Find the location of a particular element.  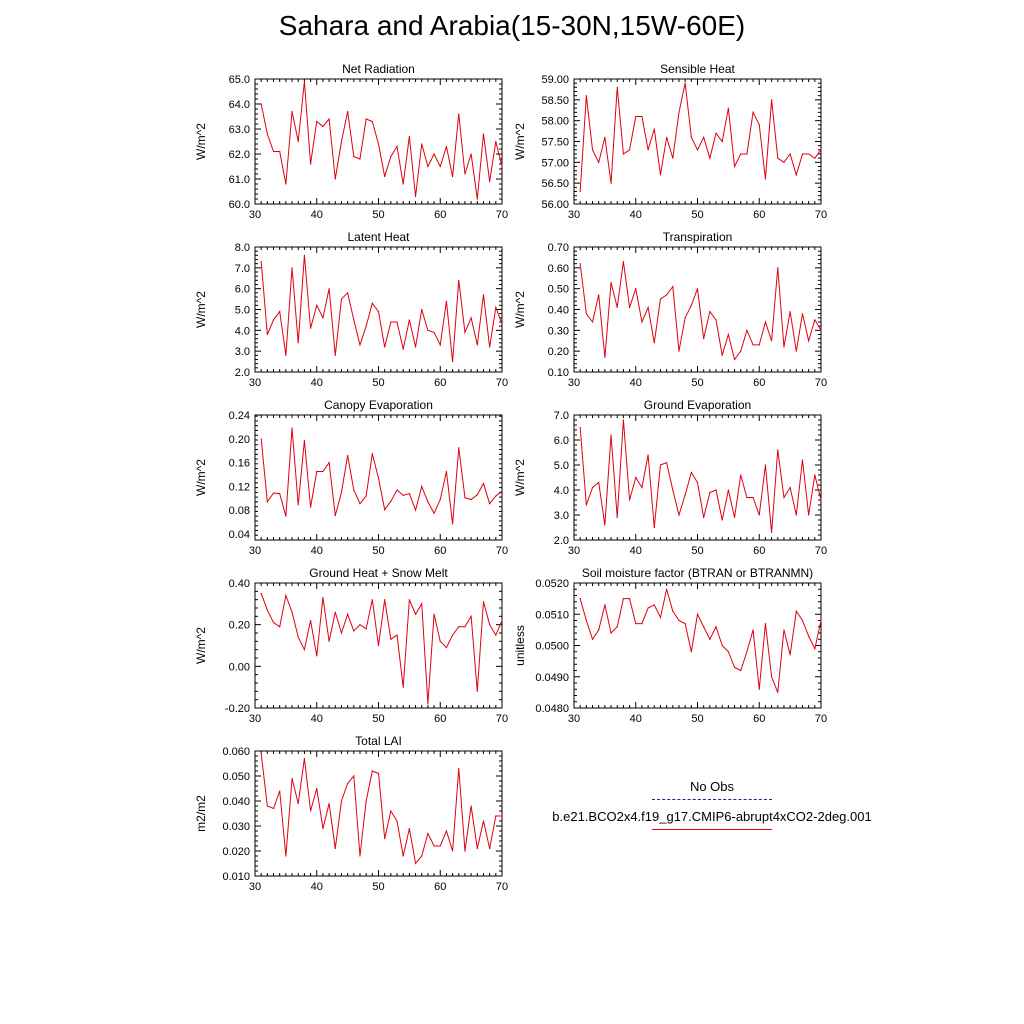

y-tick-label: 0.20 is located at coordinates (239, 440).